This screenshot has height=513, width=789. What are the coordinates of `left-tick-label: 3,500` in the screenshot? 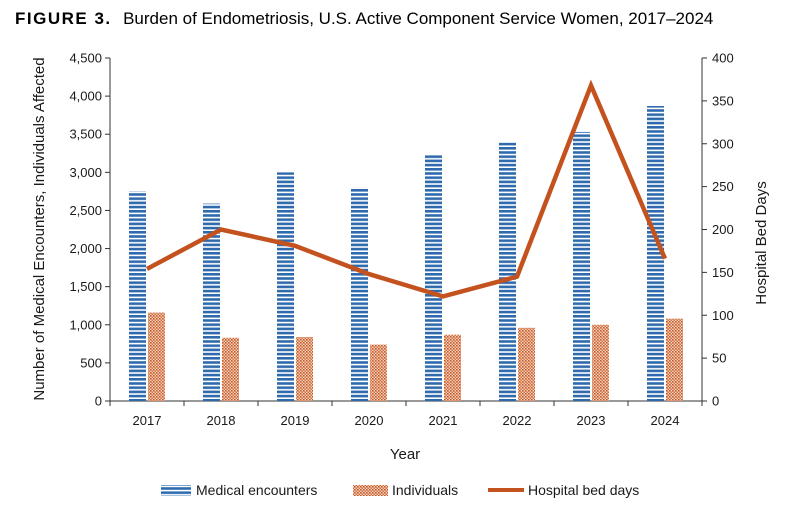 It's located at (85, 134).